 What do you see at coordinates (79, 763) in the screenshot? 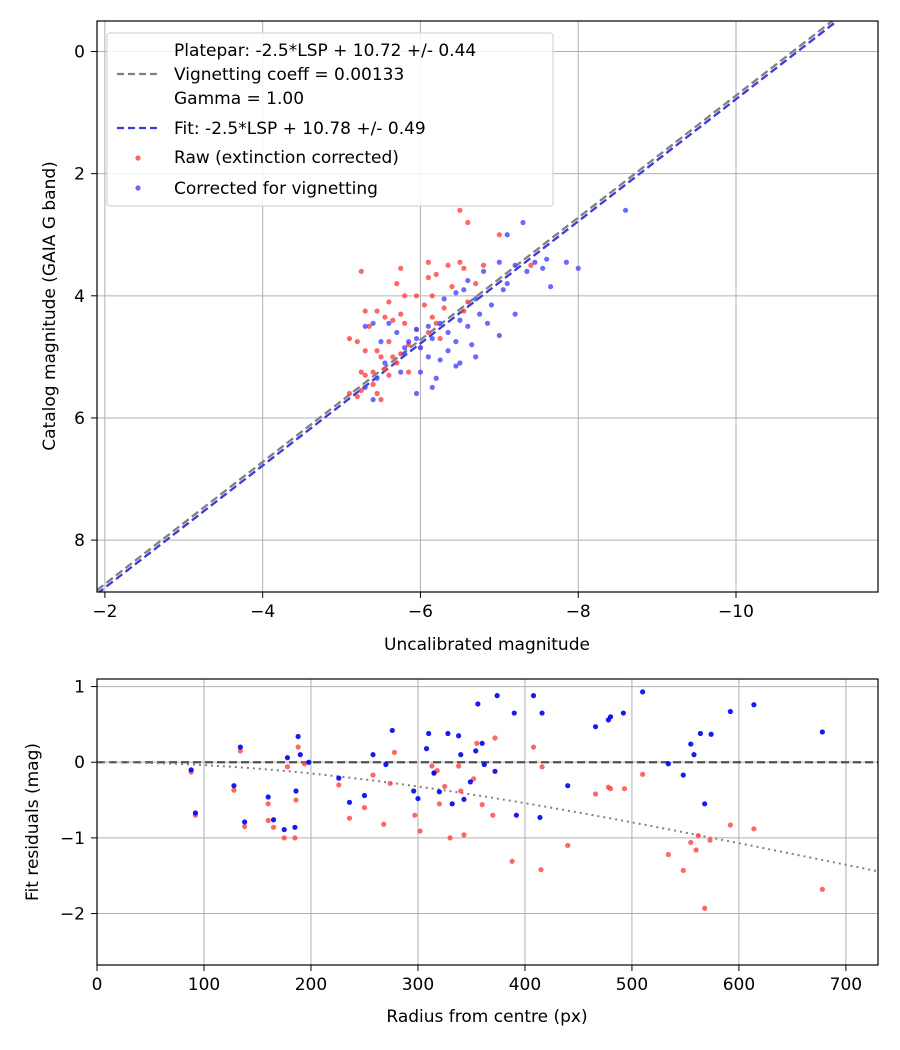
I see `bottom-y-tick-label: 0` at bounding box center [79, 763].